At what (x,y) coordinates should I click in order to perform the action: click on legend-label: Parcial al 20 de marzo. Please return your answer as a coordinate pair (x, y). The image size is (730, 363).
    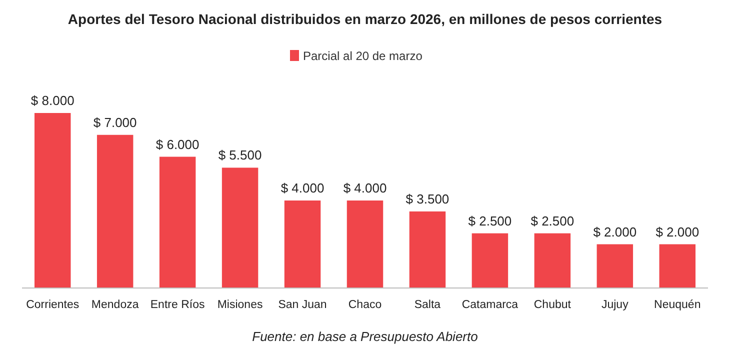
    Looking at the image, I should click on (363, 56).